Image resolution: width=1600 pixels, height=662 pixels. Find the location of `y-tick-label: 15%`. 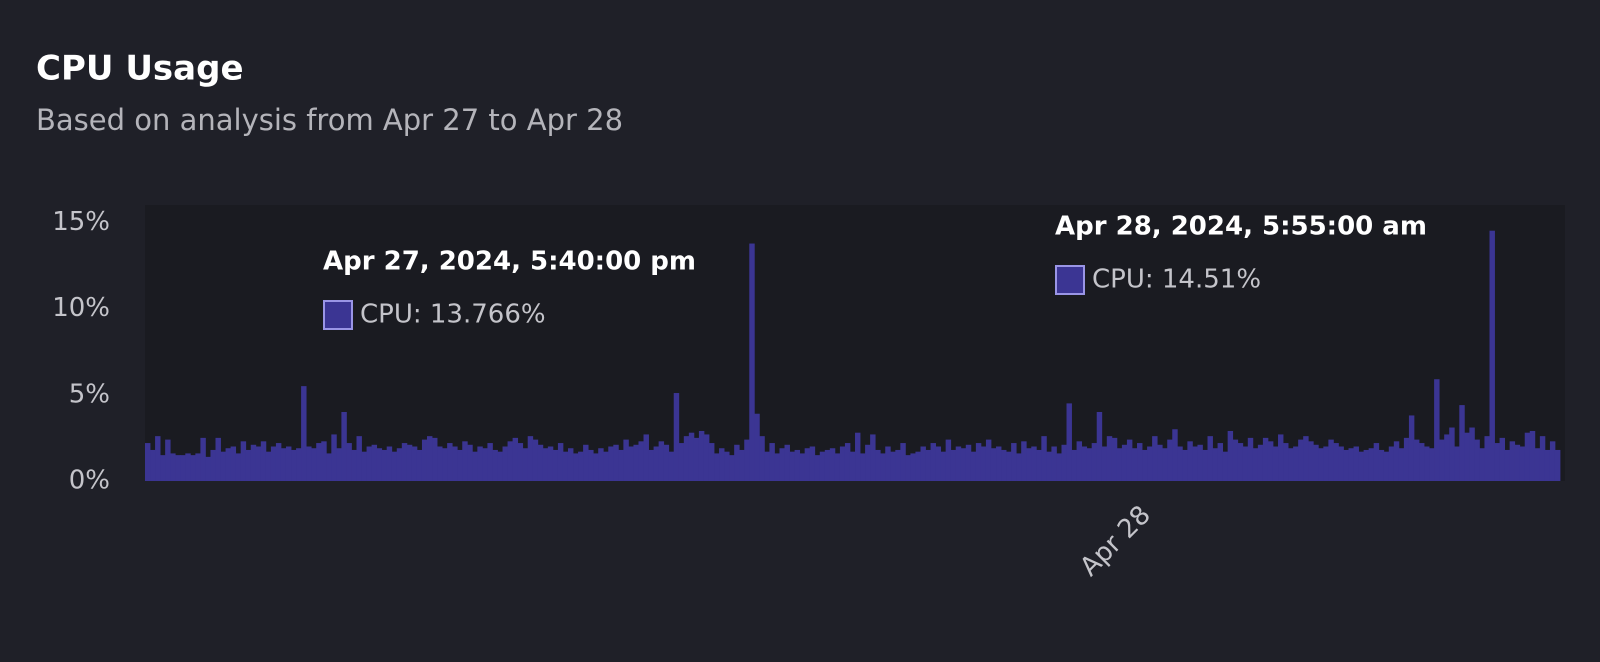

y-tick-label: 15% is located at coordinates (81, 222).